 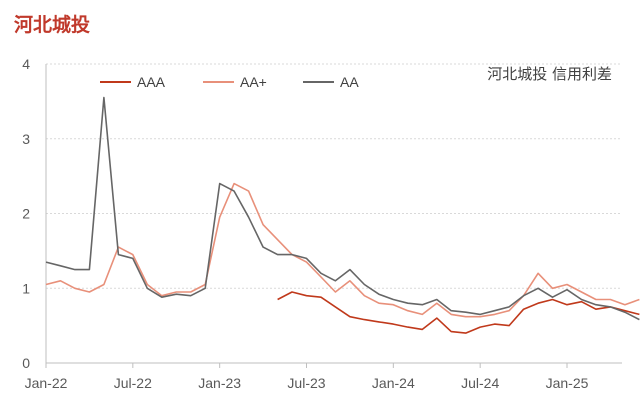 What do you see at coordinates (480, 383) in the screenshot?
I see `x-tick-label: Jul-24` at bounding box center [480, 383].